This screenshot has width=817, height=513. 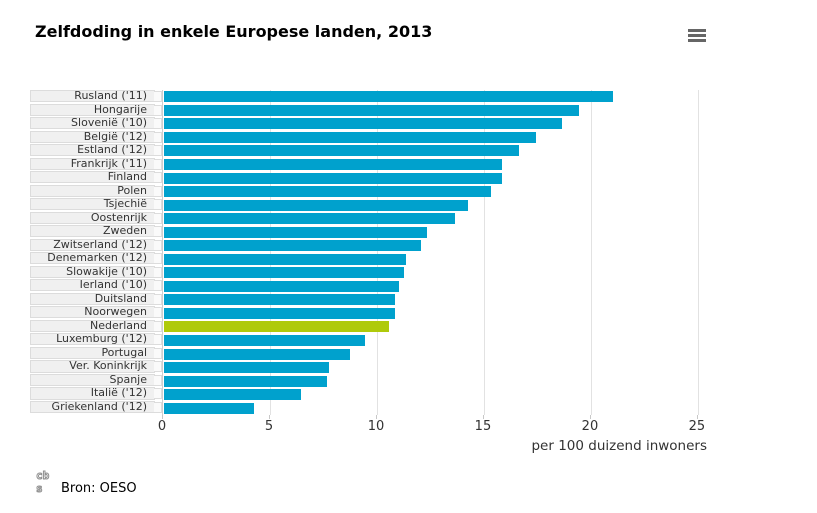 What do you see at coordinates (96, 231) in the screenshot?
I see `category-label: Zweden` at bounding box center [96, 231].